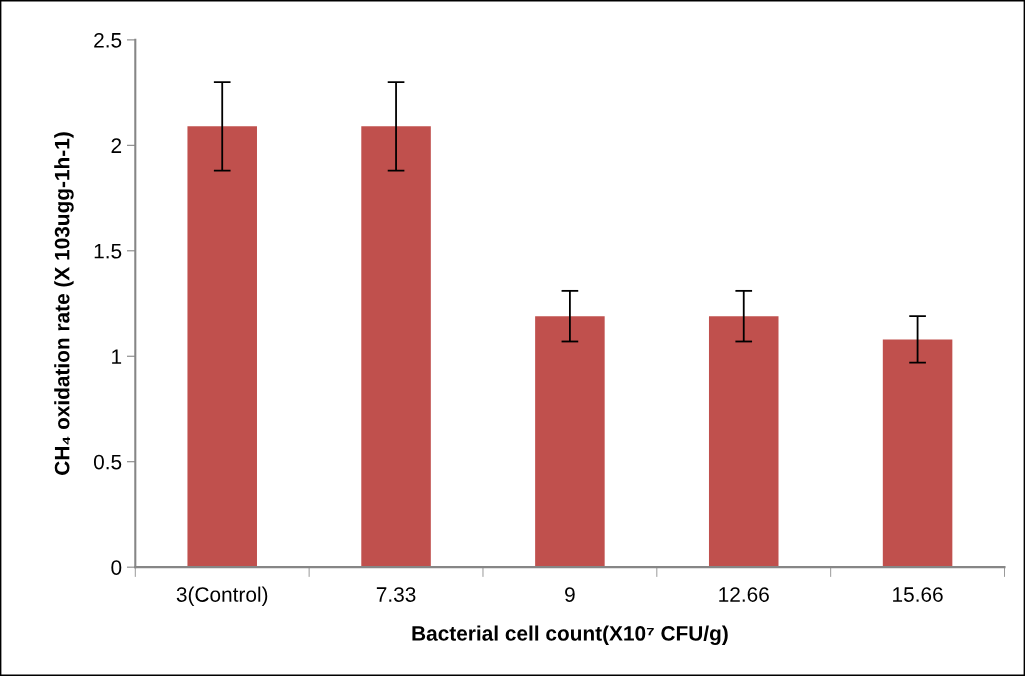 This screenshot has height=676, width=1025. What do you see at coordinates (107, 462) in the screenshot?
I see `y-tick-label: 0.5` at bounding box center [107, 462].